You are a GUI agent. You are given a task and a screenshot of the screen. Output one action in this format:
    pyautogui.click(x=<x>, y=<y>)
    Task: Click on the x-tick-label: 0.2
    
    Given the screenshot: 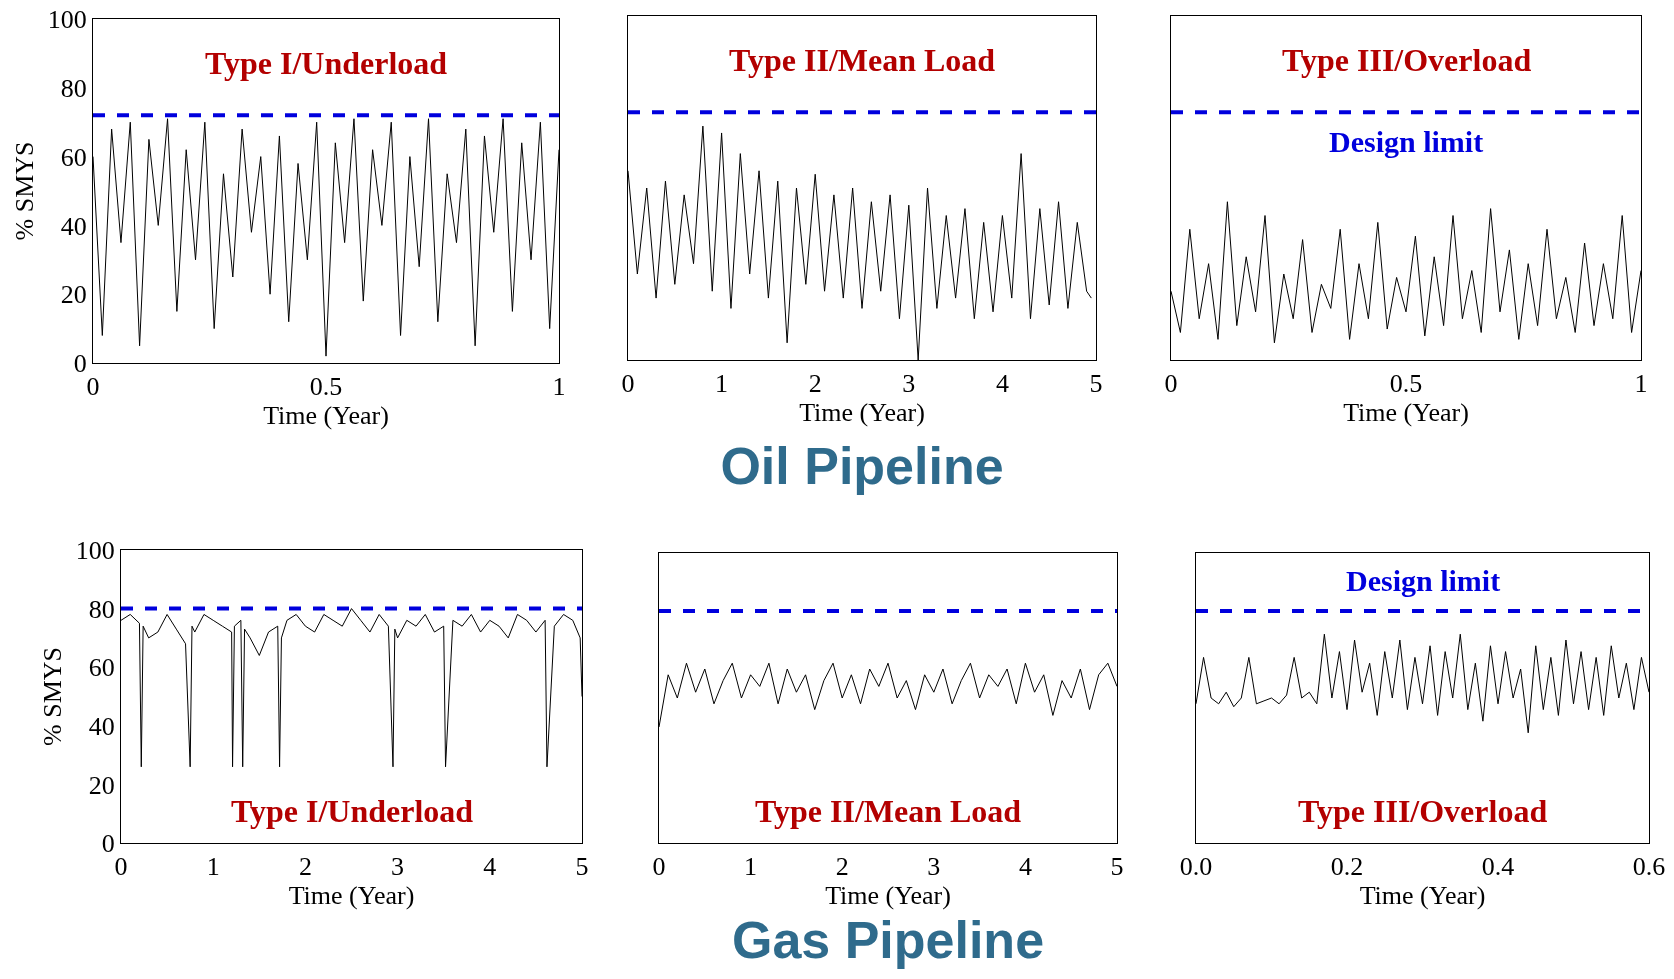 What is the action you would take?
    pyautogui.click(x=1347, y=867)
    